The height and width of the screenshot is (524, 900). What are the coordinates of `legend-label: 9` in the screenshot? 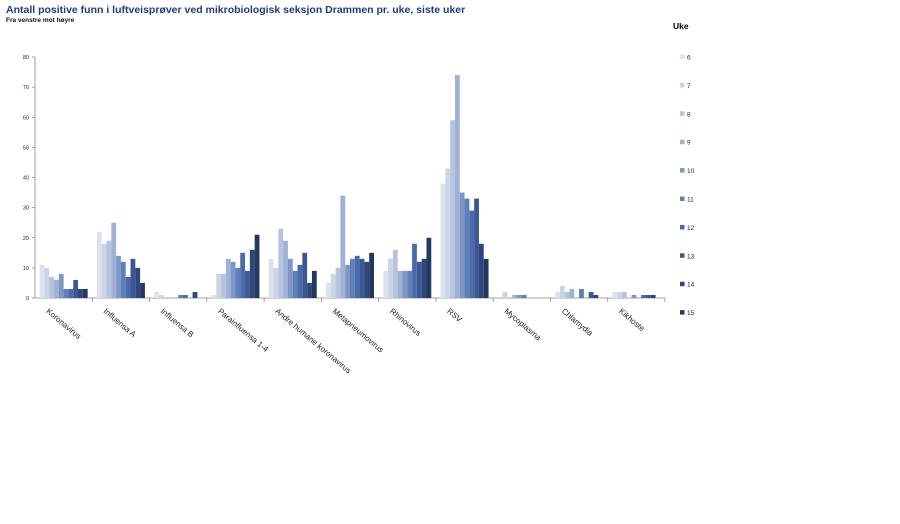 It's located at (689, 143).